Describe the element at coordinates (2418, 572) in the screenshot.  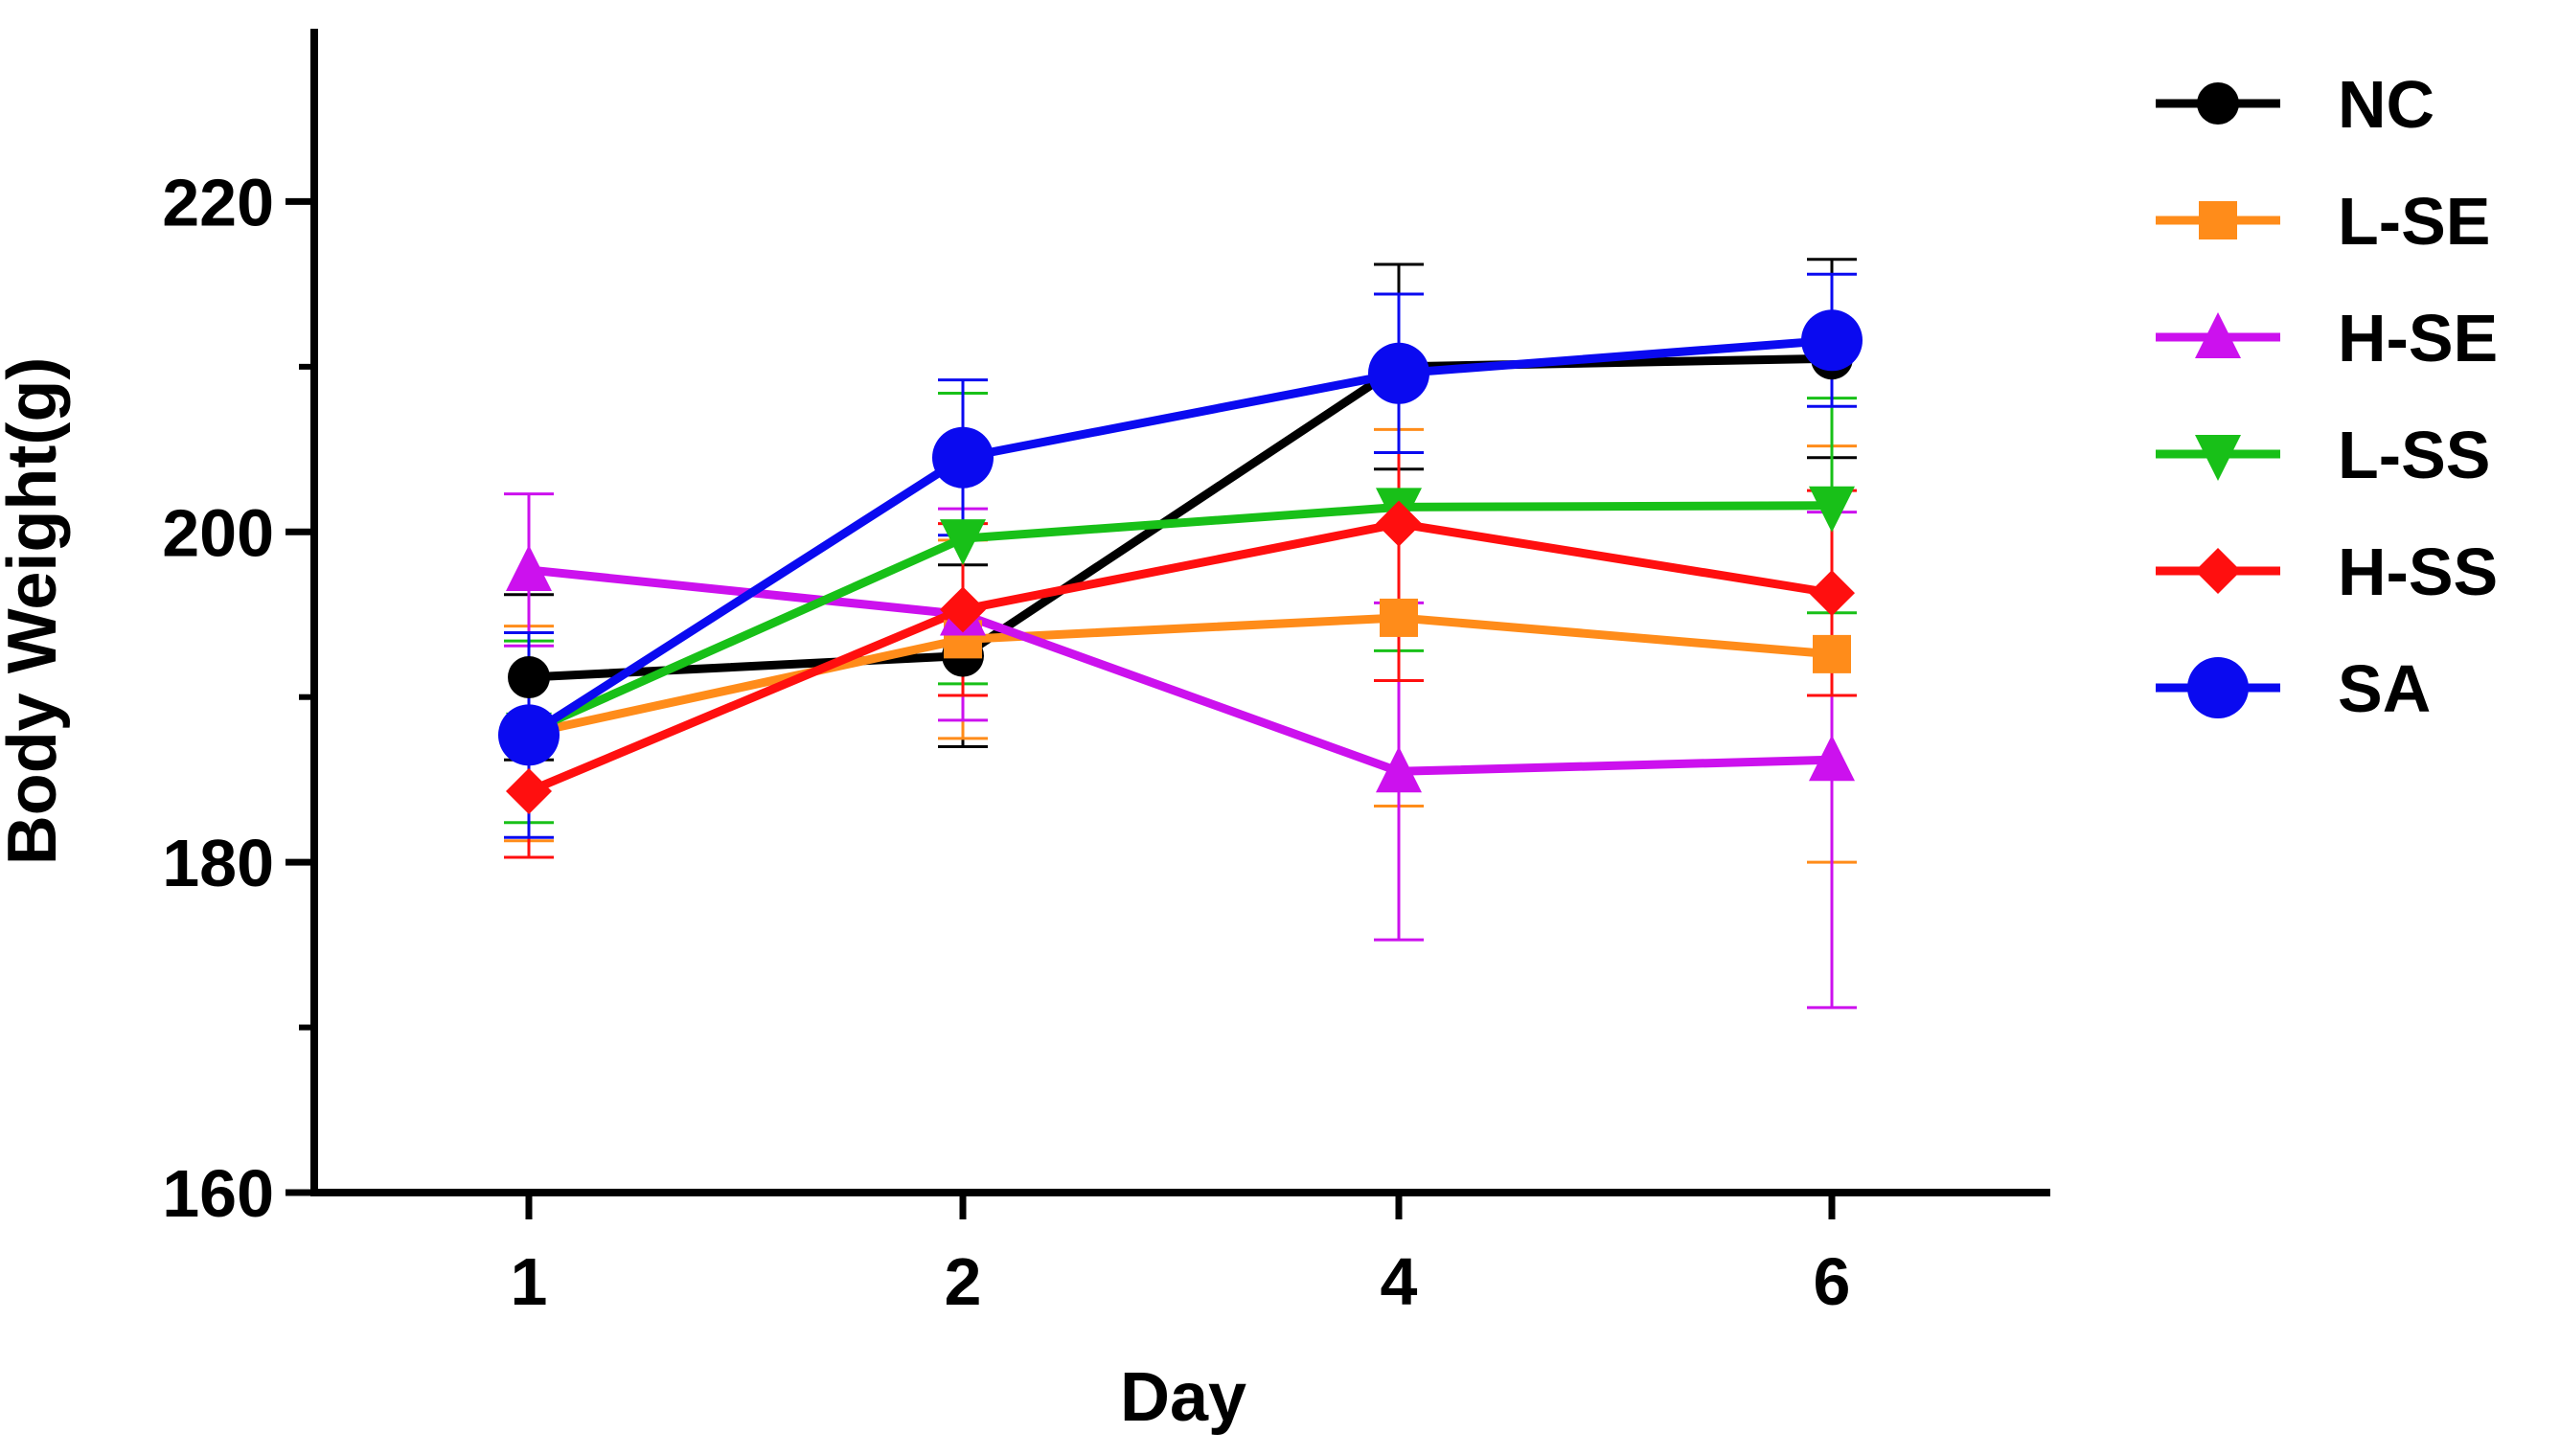
I see `legend-label-h-ss: H-SS` at that location.